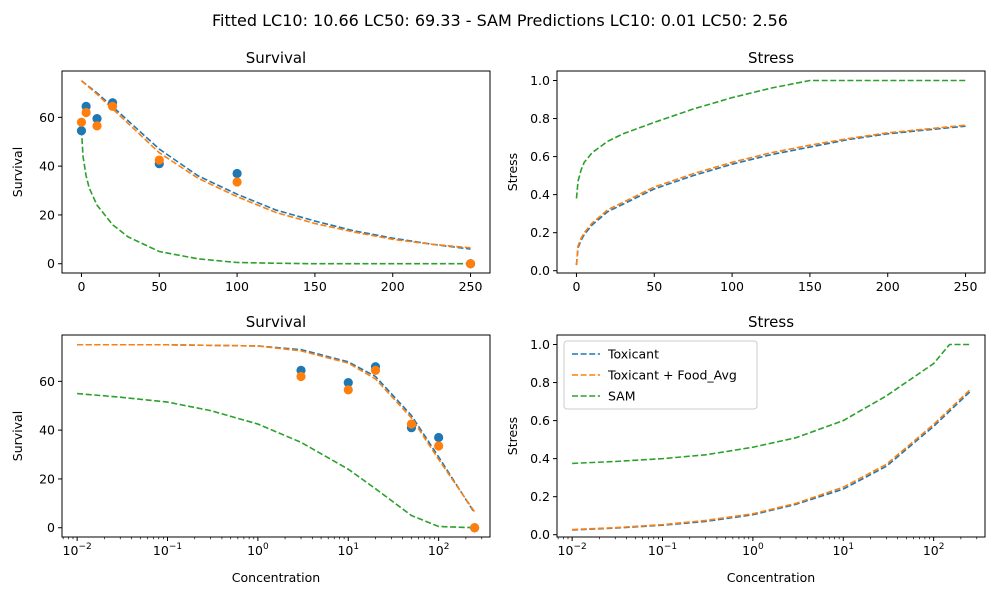 The height and width of the screenshot is (600, 1000). I want to click on legend-label: SAM, so click(622, 396).